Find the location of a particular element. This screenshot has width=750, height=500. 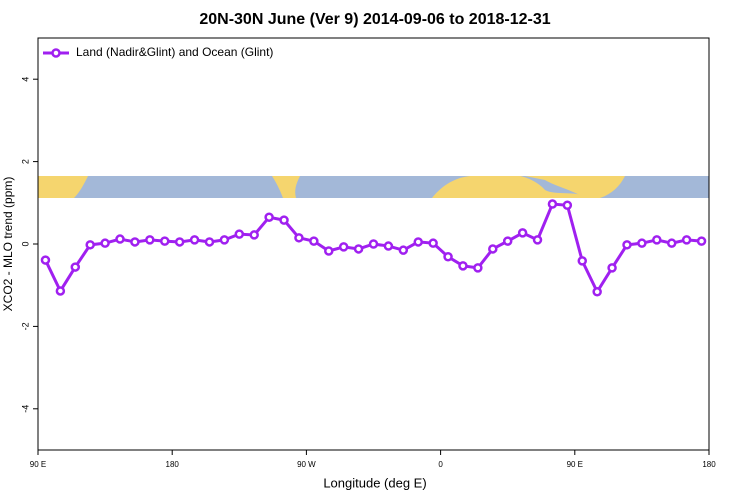

x-tick-label: 0 is located at coordinates (440, 464).